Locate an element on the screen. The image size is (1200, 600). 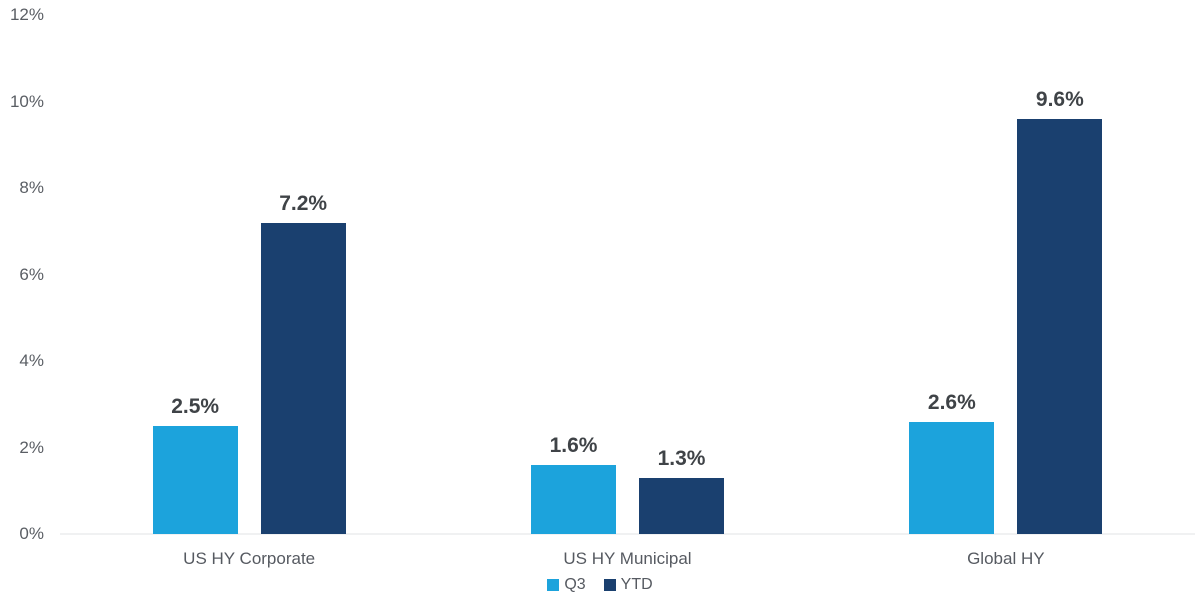
data-label-ytd-us-hy-corporate: 7.2% is located at coordinates (303, 203).